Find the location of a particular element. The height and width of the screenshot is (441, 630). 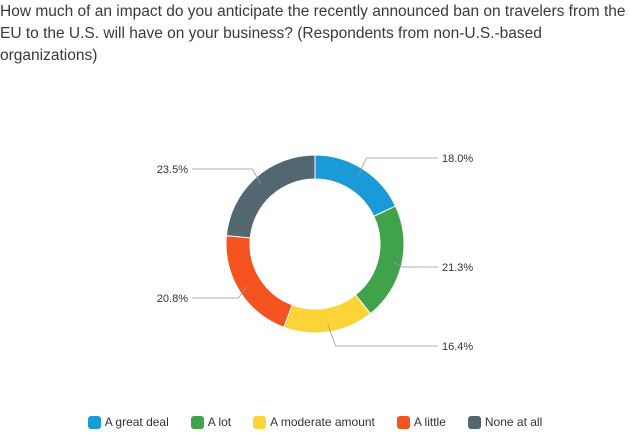

legend-item: A moderate amount is located at coordinates (314, 422).